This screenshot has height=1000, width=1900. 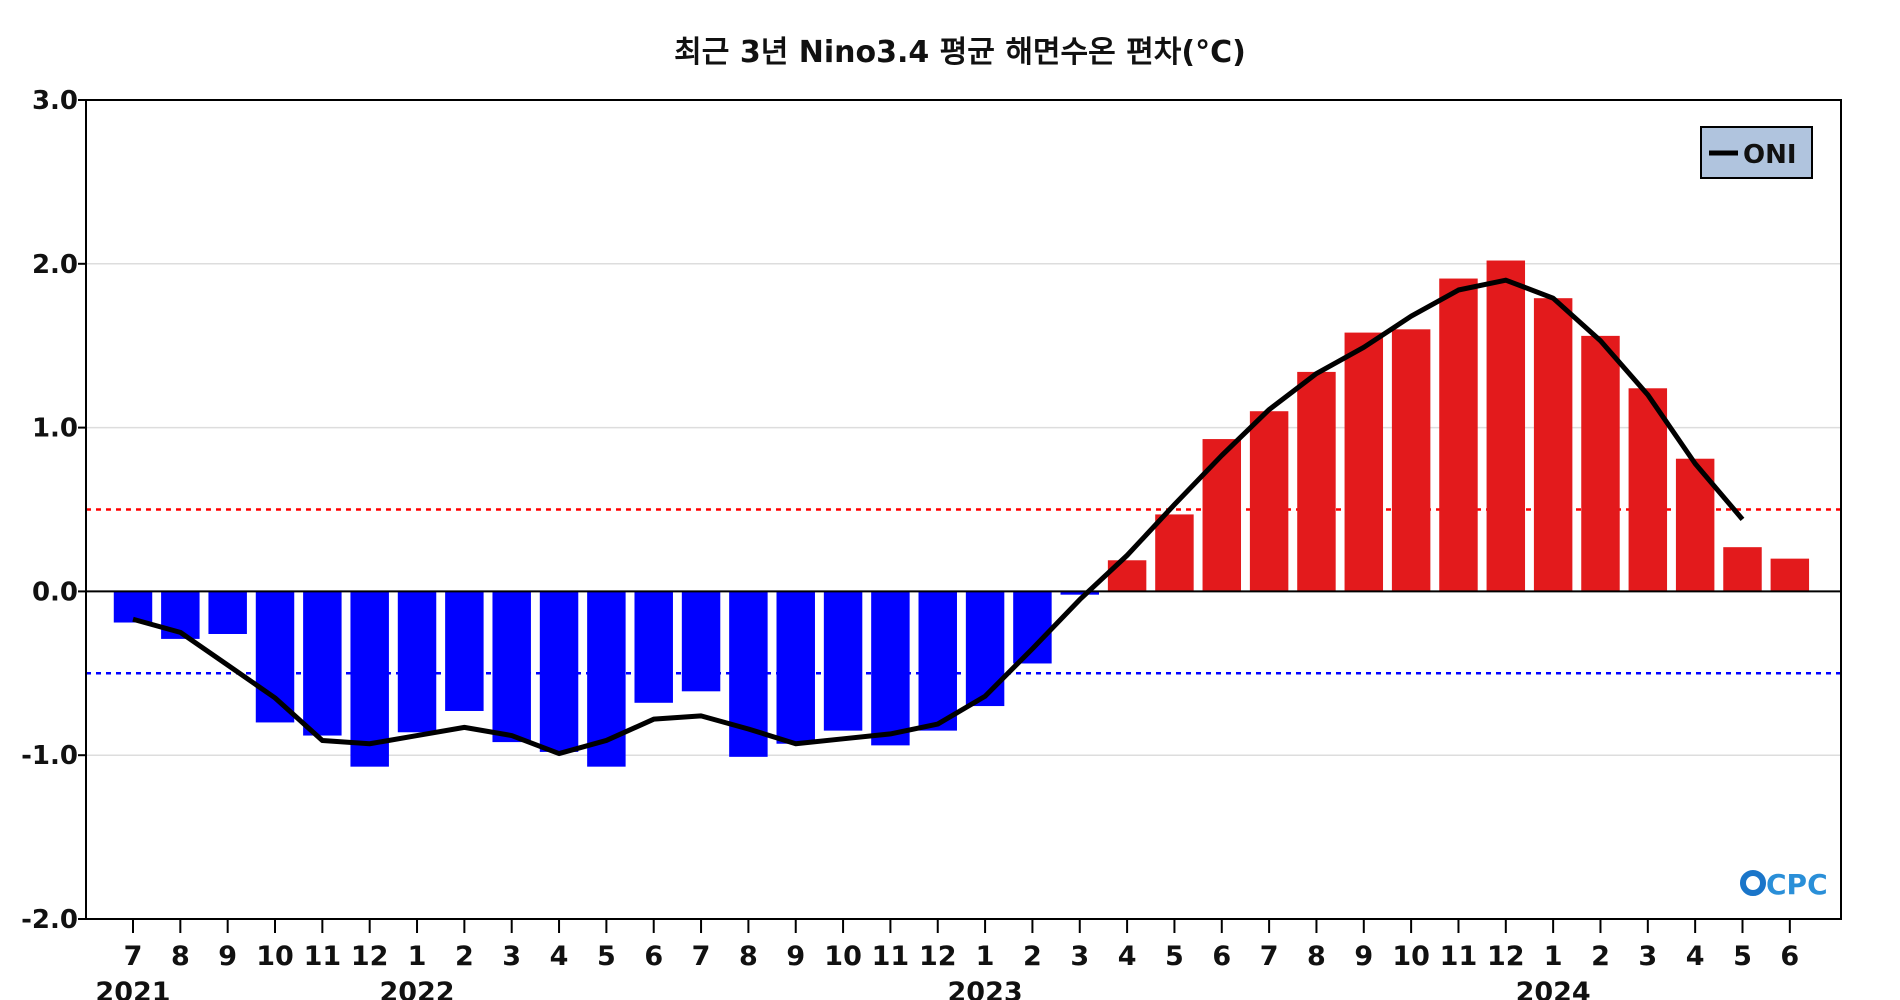 What do you see at coordinates (985, 988) in the screenshot?
I see `year-label: 2023` at bounding box center [985, 988].